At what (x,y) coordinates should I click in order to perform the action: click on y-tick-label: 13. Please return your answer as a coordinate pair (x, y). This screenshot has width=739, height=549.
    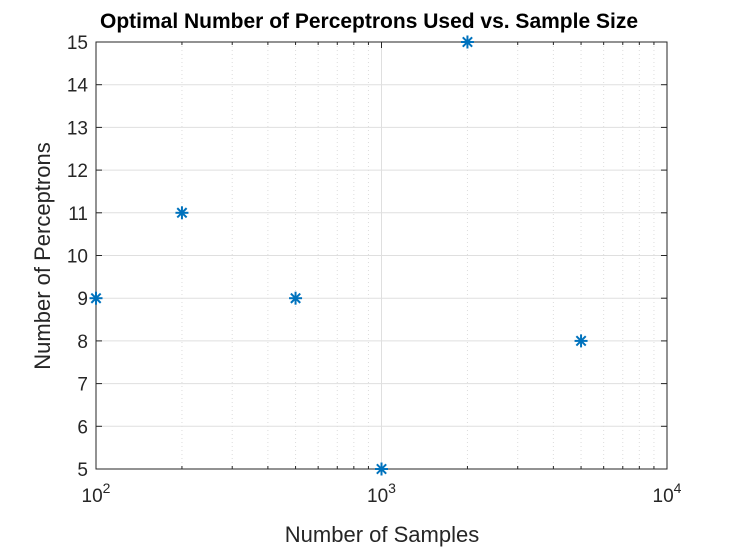
    Looking at the image, I should click on (77, 128).